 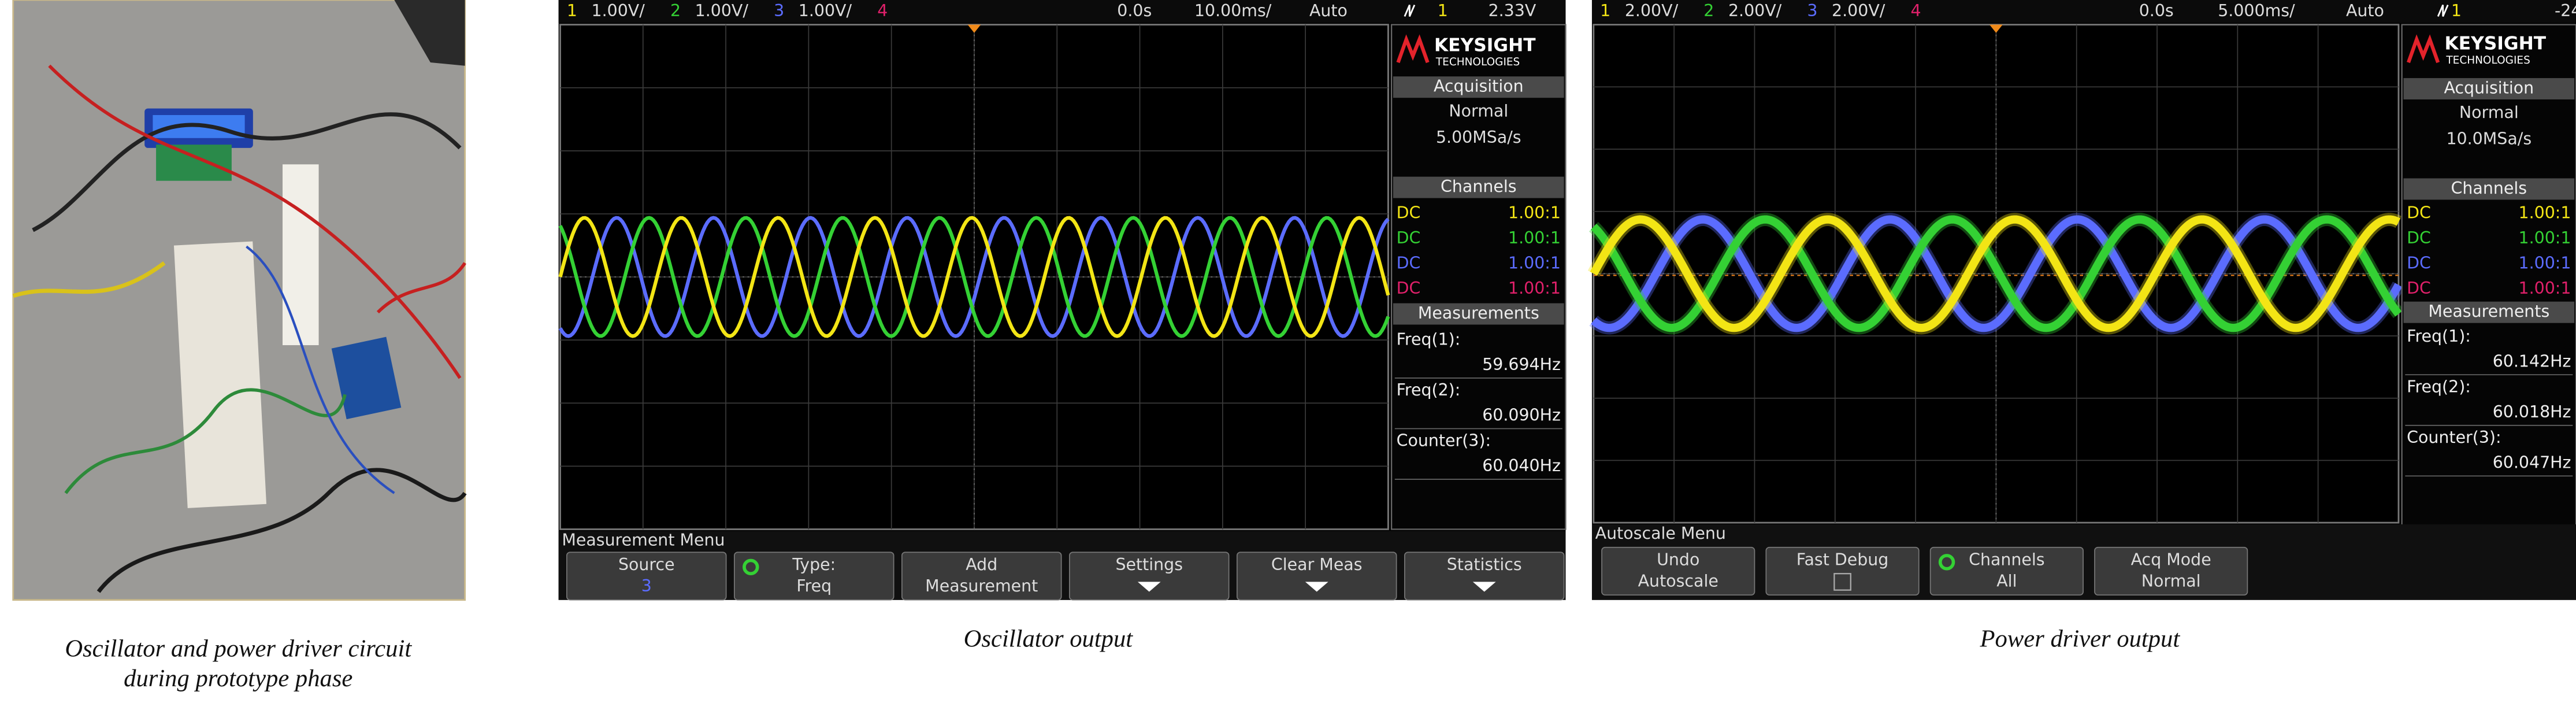 I want to click on trigger-level: 2.33V, so click(x=1513, y=11).